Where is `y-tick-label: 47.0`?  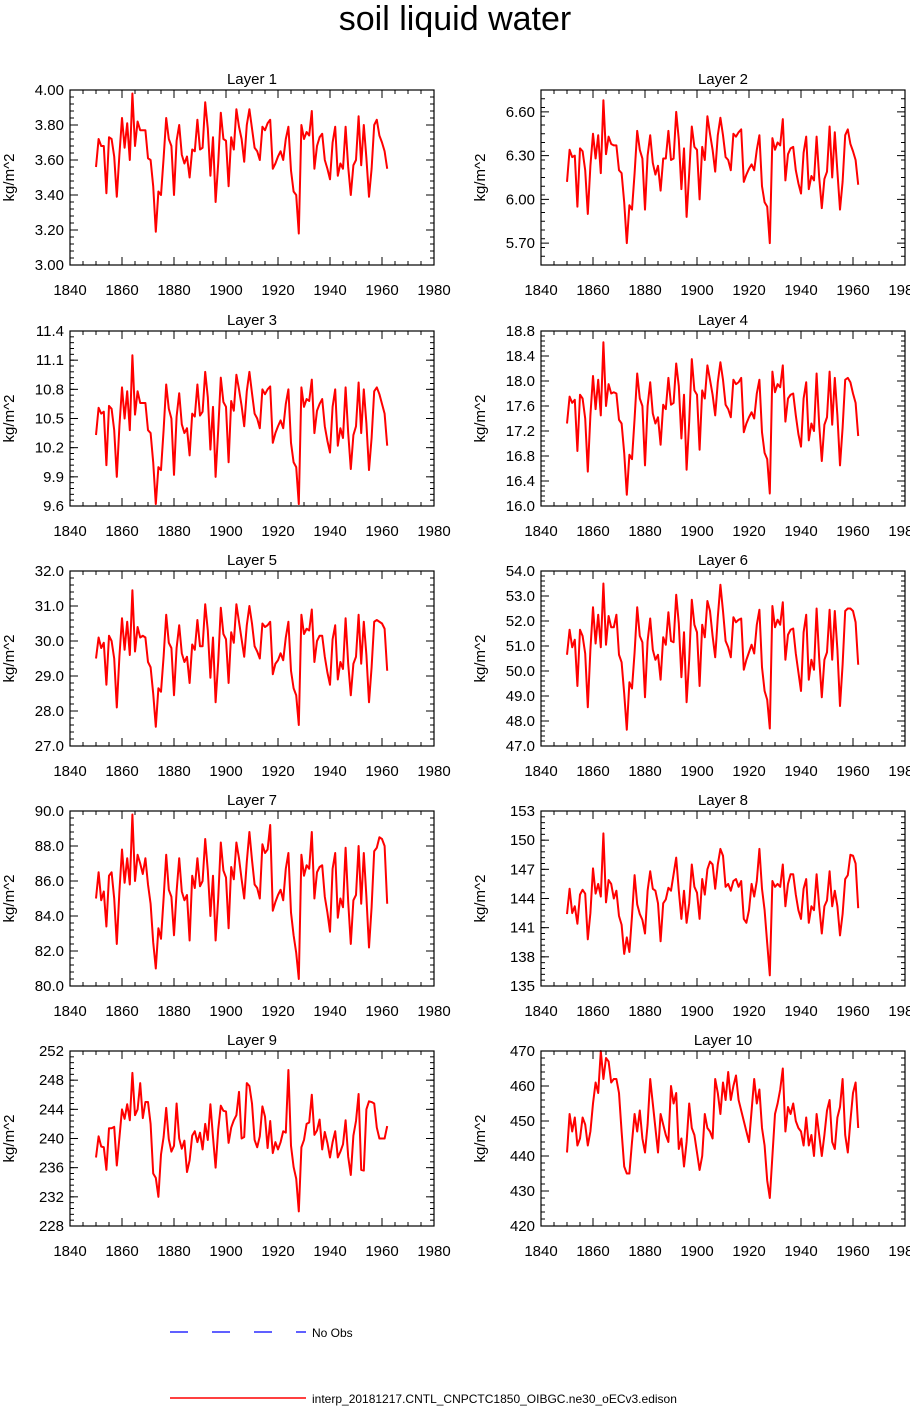 y-tick-label: 47.0 is located at coordinates (520, 746).